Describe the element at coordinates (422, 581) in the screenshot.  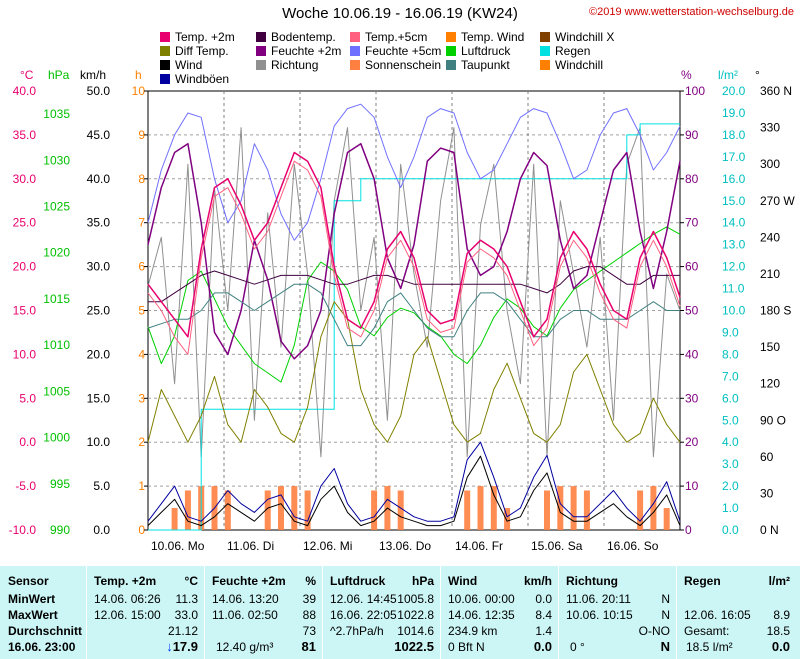
I see `stats-header-pressure-unit: hPa` at that location.